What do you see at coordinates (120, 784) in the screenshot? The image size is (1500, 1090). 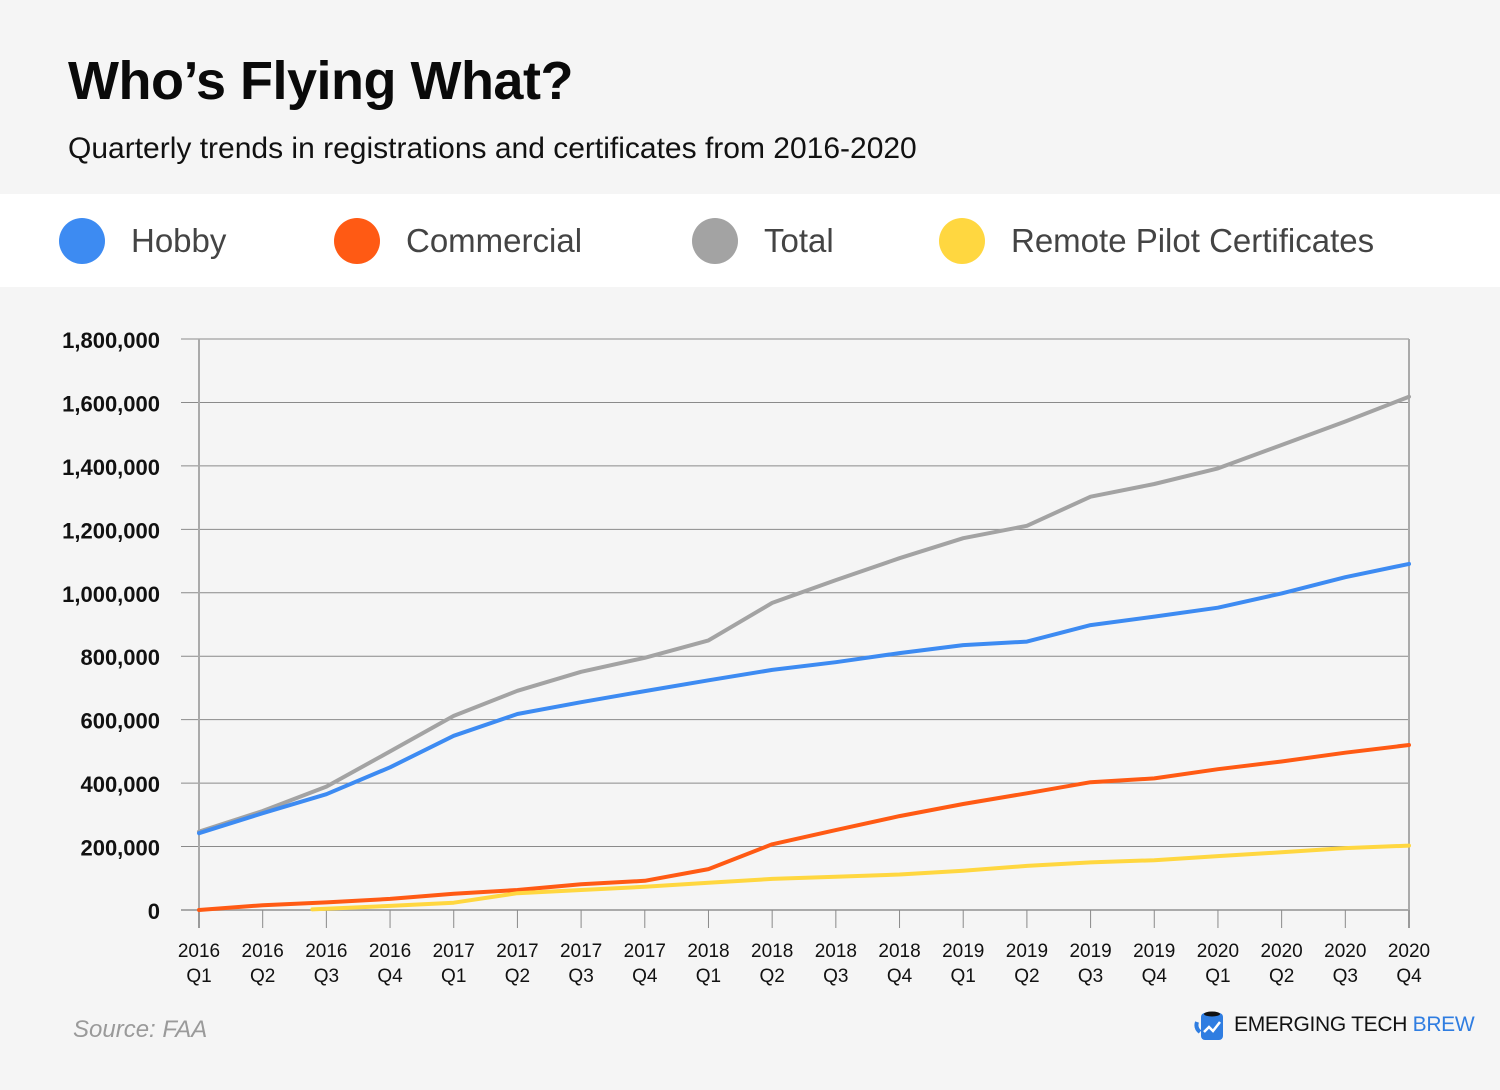 I see `y-tick-label: 400,000` at bounding box center [120, 784].